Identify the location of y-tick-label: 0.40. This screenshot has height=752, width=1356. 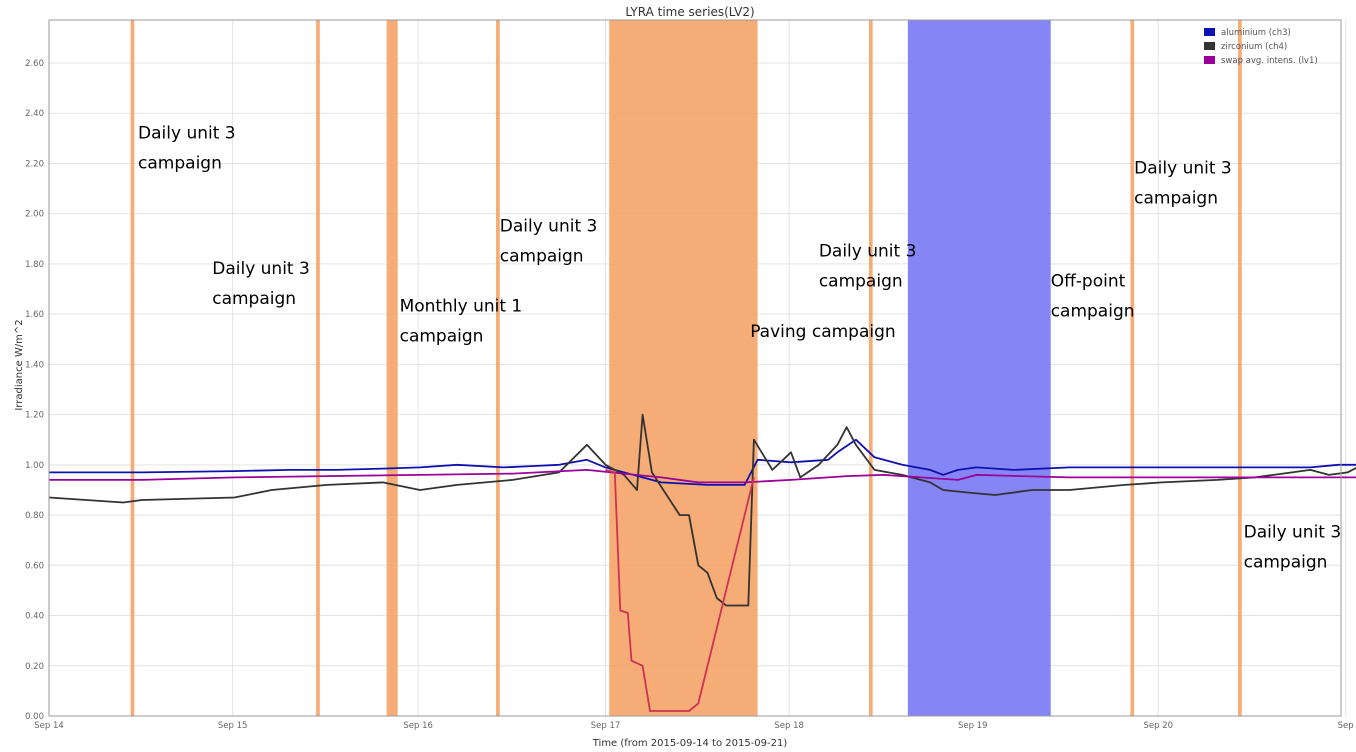
(34, 617).